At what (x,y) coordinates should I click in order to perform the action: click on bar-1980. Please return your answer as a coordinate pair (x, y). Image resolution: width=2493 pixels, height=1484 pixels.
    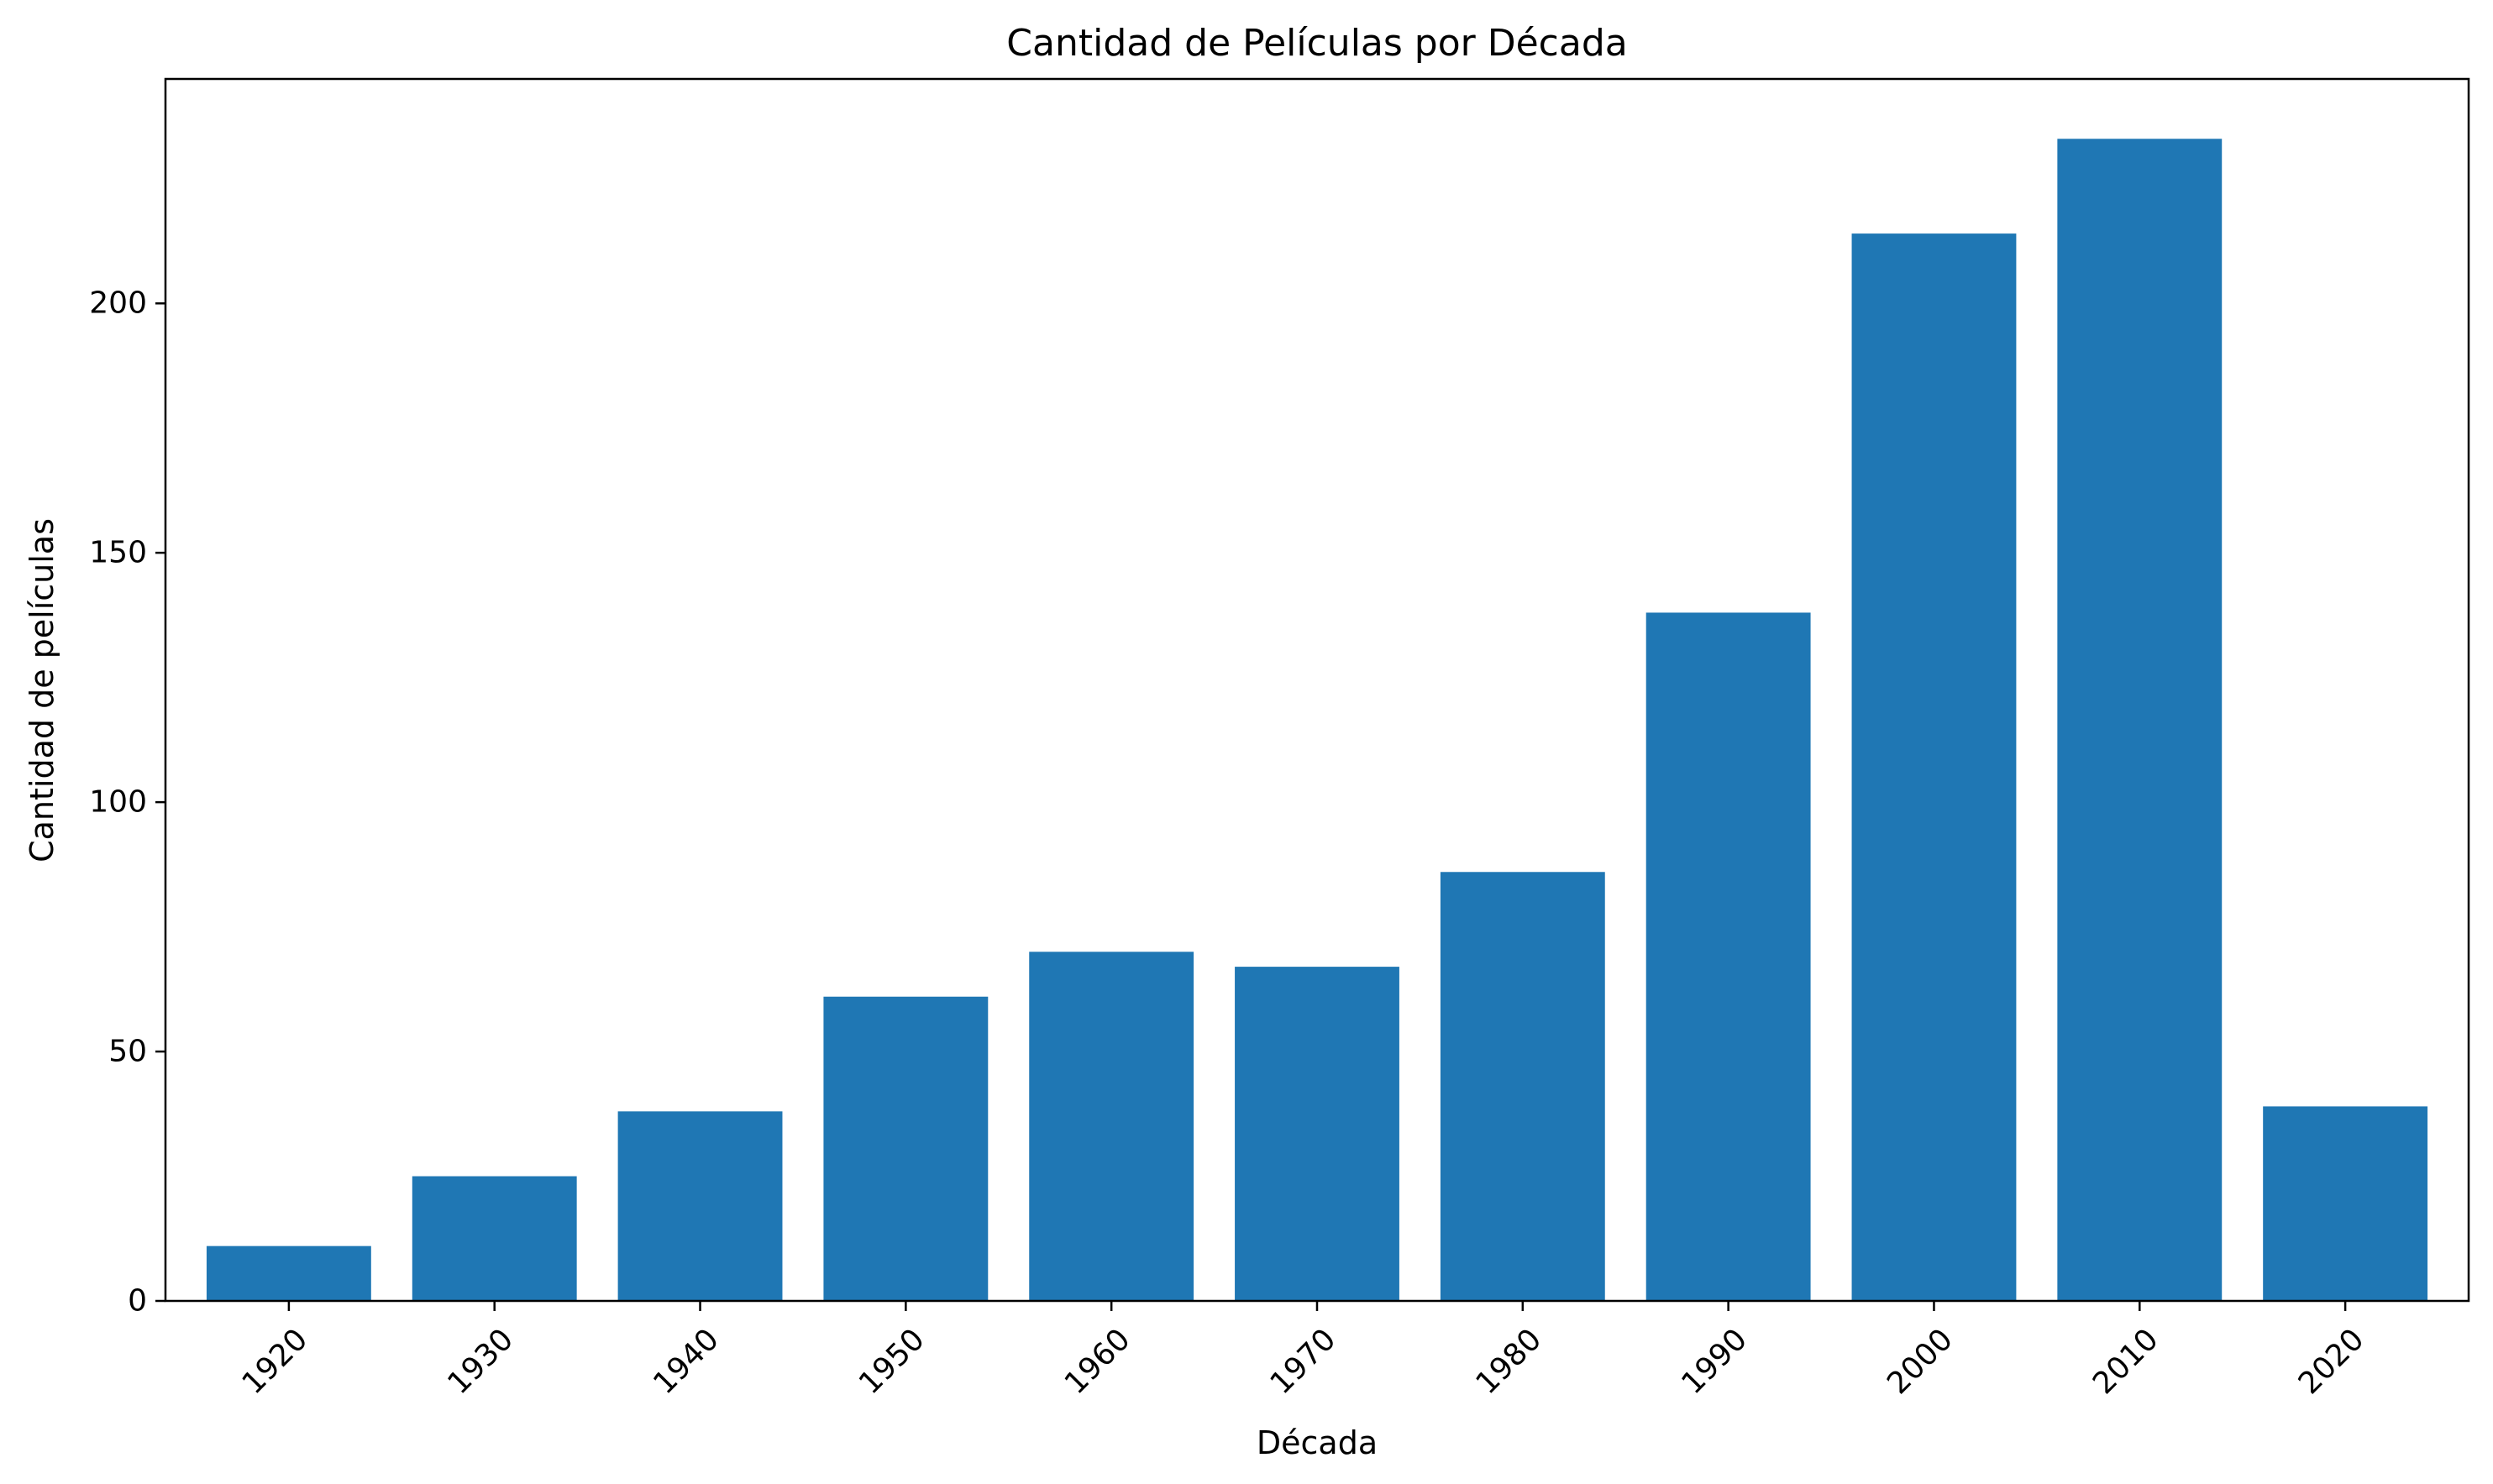
    Looking at the image, I should click on (1523, 1087).